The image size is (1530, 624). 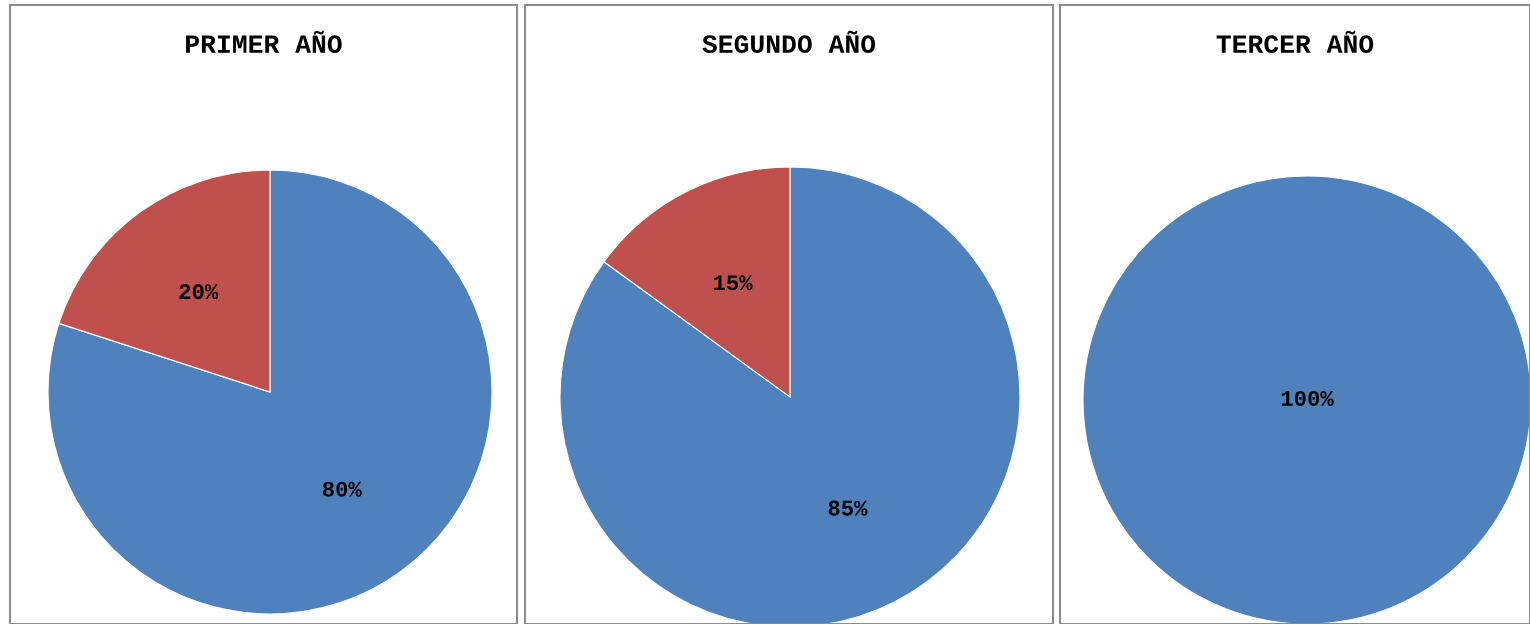 I want to click on data-label: 100%, so click(x=1307, y=398).